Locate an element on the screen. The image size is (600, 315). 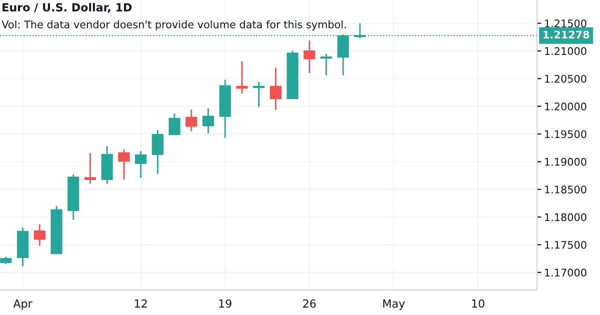
text: Vol: The data vendor doesn't provide volume data for this symbol. is located at coordinates (174, 25).